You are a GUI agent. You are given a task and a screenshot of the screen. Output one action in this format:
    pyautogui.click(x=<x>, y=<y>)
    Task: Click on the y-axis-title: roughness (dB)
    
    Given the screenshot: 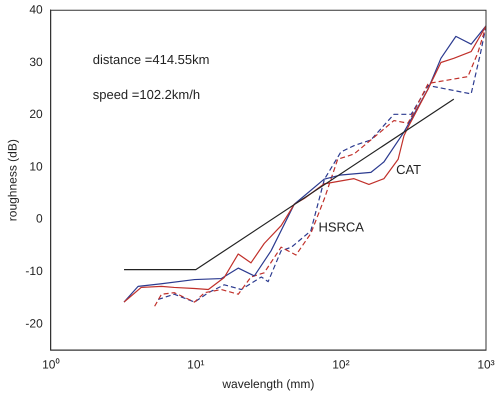 What is the action you would take?
    pyautogui.click(x=13, y=180)
    